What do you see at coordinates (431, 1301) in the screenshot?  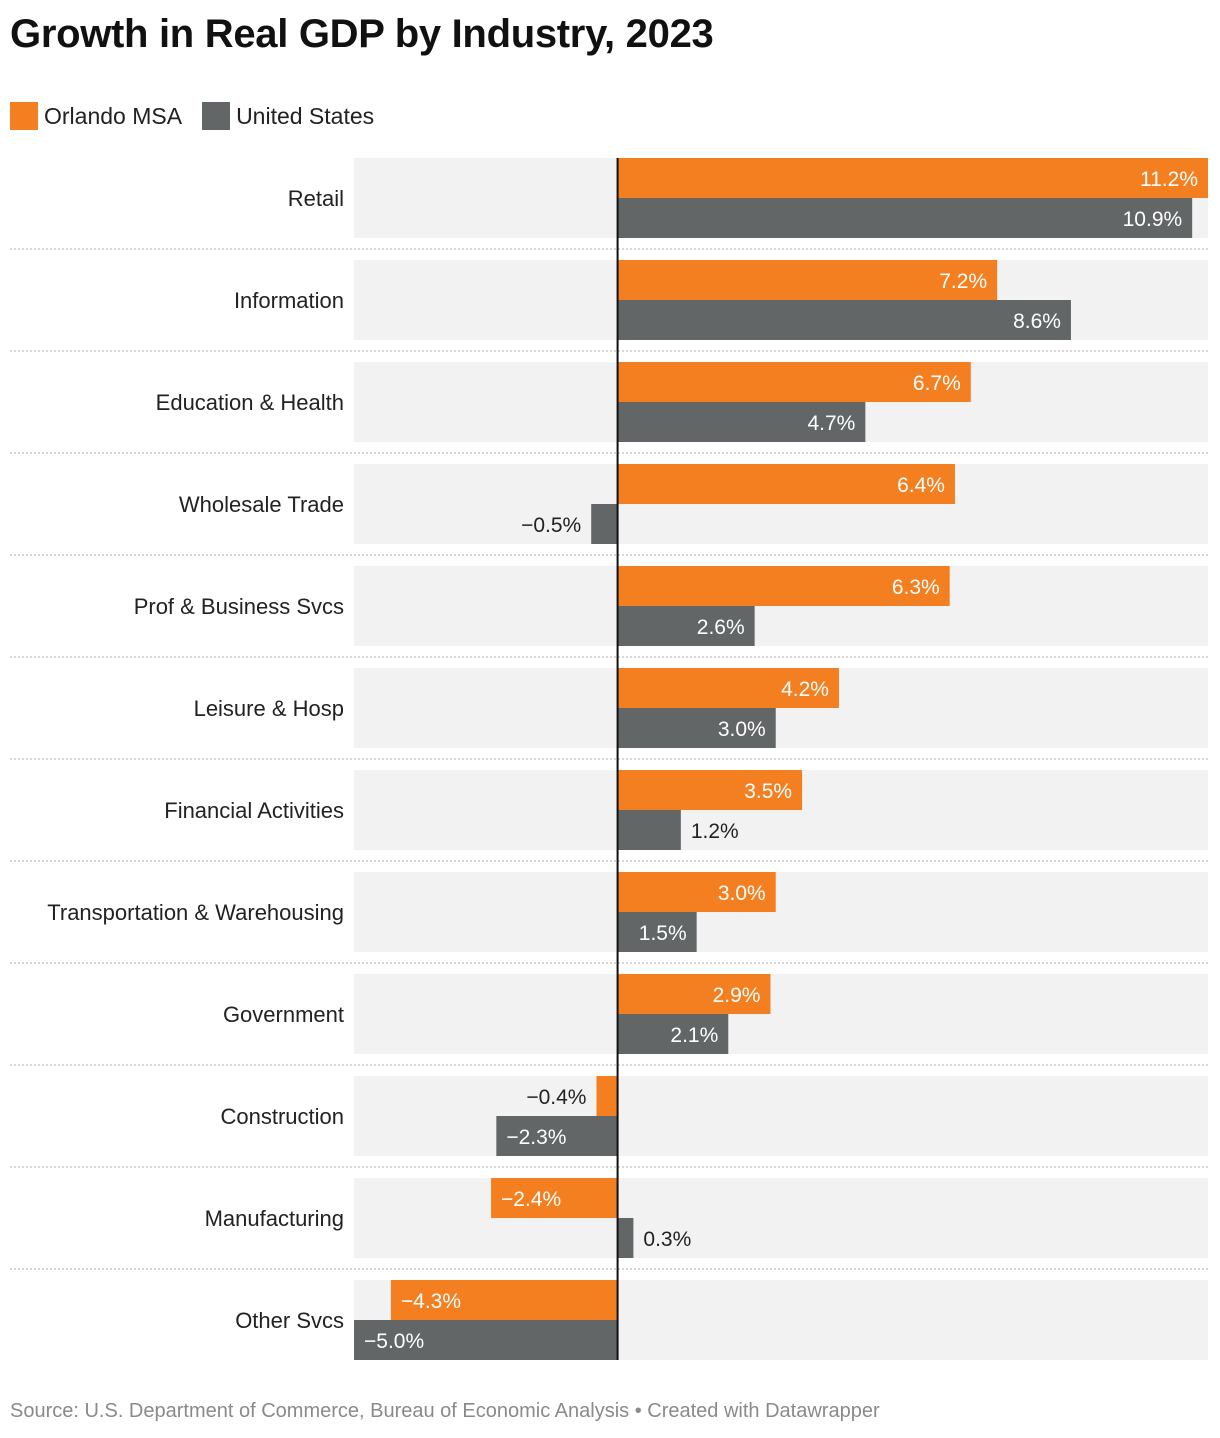 I see `value-label-orlando-msa-other-svcs: −4.3%` at bounding box center [431, 1301].